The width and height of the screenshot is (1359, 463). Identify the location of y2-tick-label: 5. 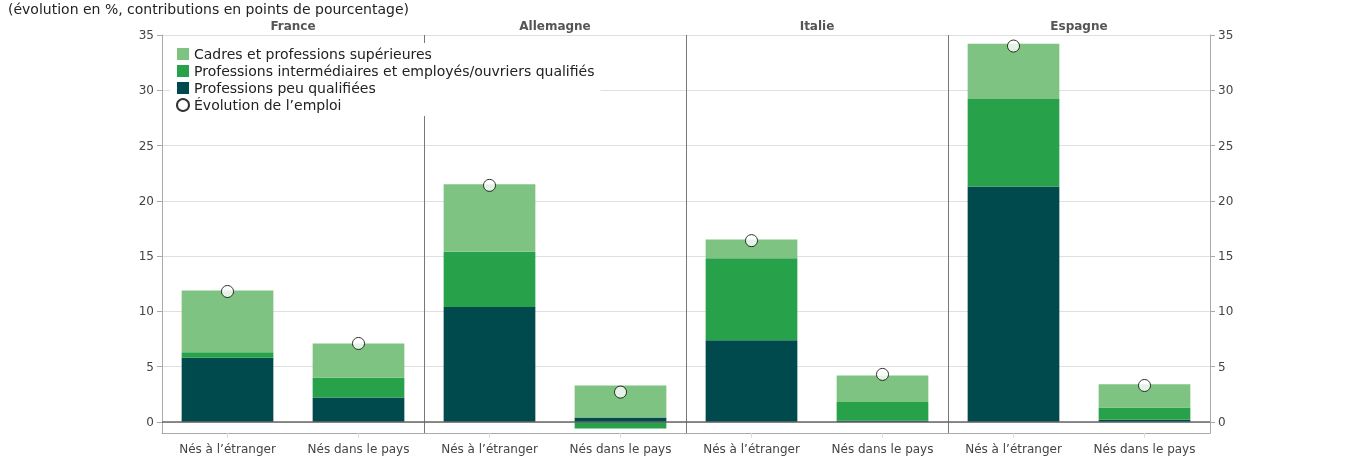
(1222, 366).